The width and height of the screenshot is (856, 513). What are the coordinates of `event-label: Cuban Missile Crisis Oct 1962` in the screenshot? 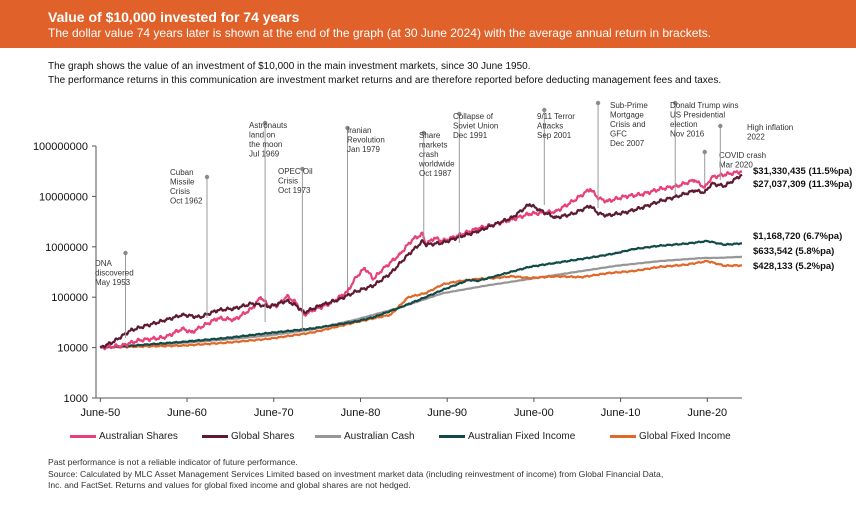 It's located at (186, 187).